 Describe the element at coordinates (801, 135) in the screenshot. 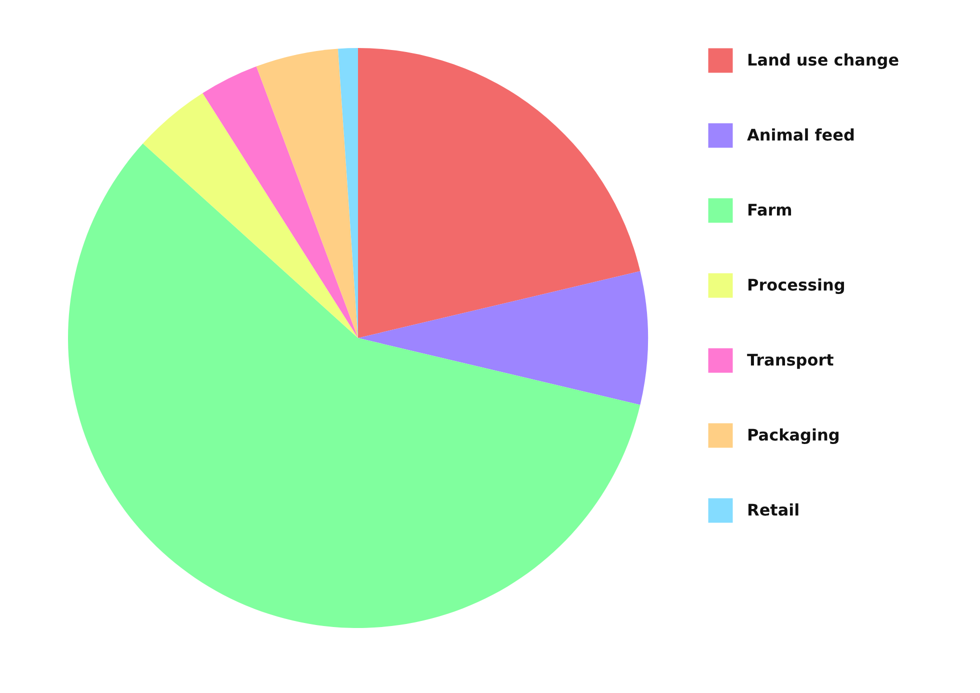

I see `legend-label: Animal feed` at that location.